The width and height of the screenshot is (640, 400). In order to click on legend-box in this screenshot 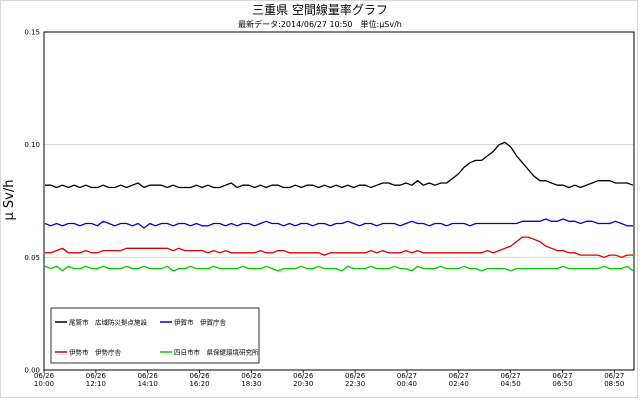, I will do `click(155, 335)`.